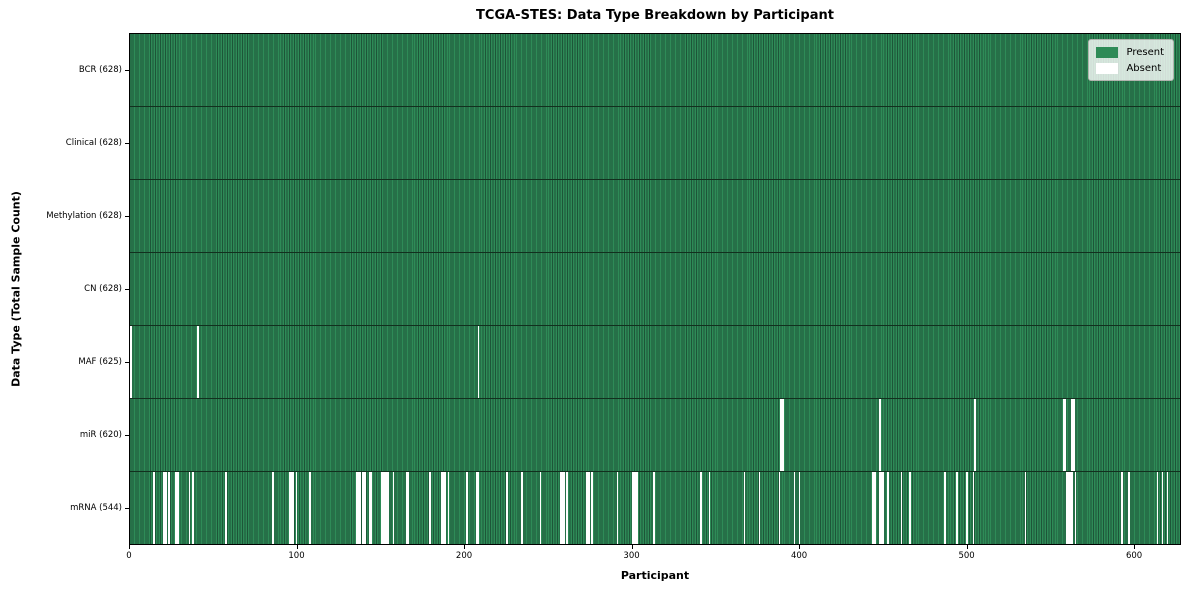 Image resolution: width=1200 pixels, height=600 pixels. What do you see at coordinates (100, 362) in the screenshot?
I see `y-tick-label-maf: MAF (625)` at bounding box center [100, 362].